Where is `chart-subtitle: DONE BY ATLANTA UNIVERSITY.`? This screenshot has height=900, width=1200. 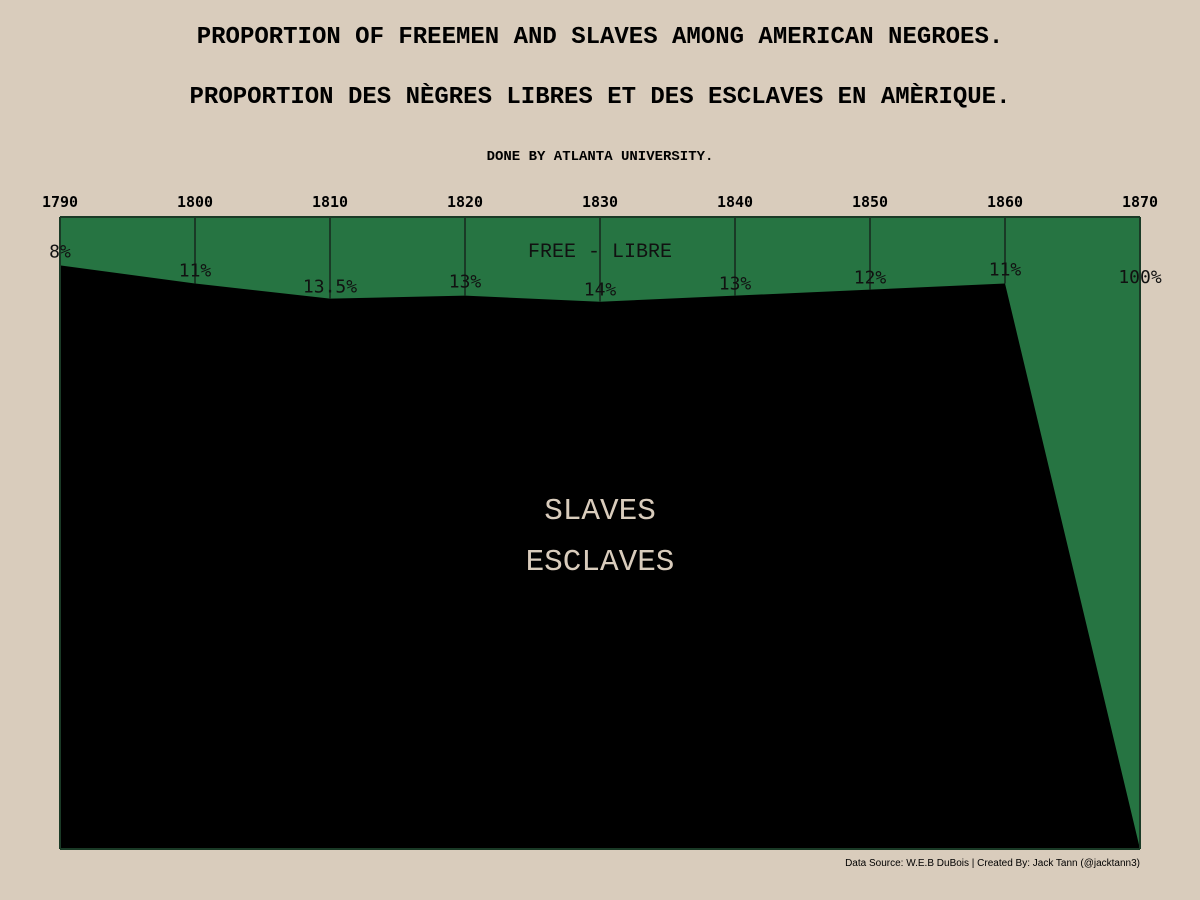
chart-subtitle: DONE BY ATLANTA UNIVERSITY. is located at coordinates (600, 157).